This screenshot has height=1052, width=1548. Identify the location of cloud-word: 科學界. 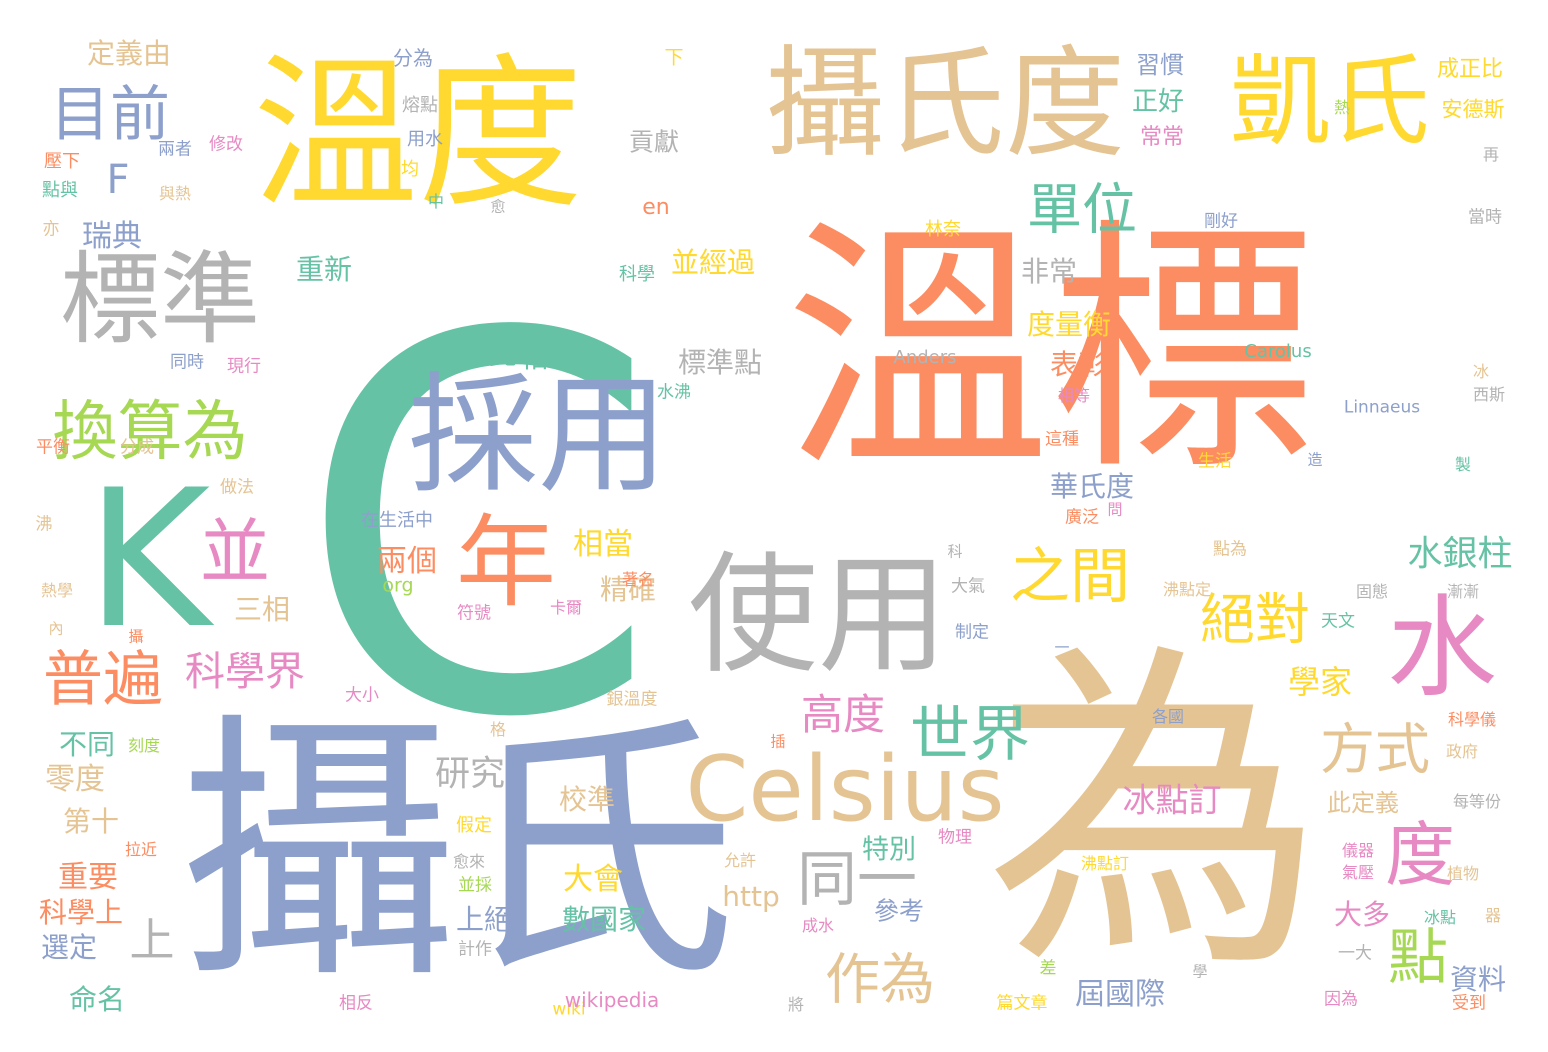
(245, 672).